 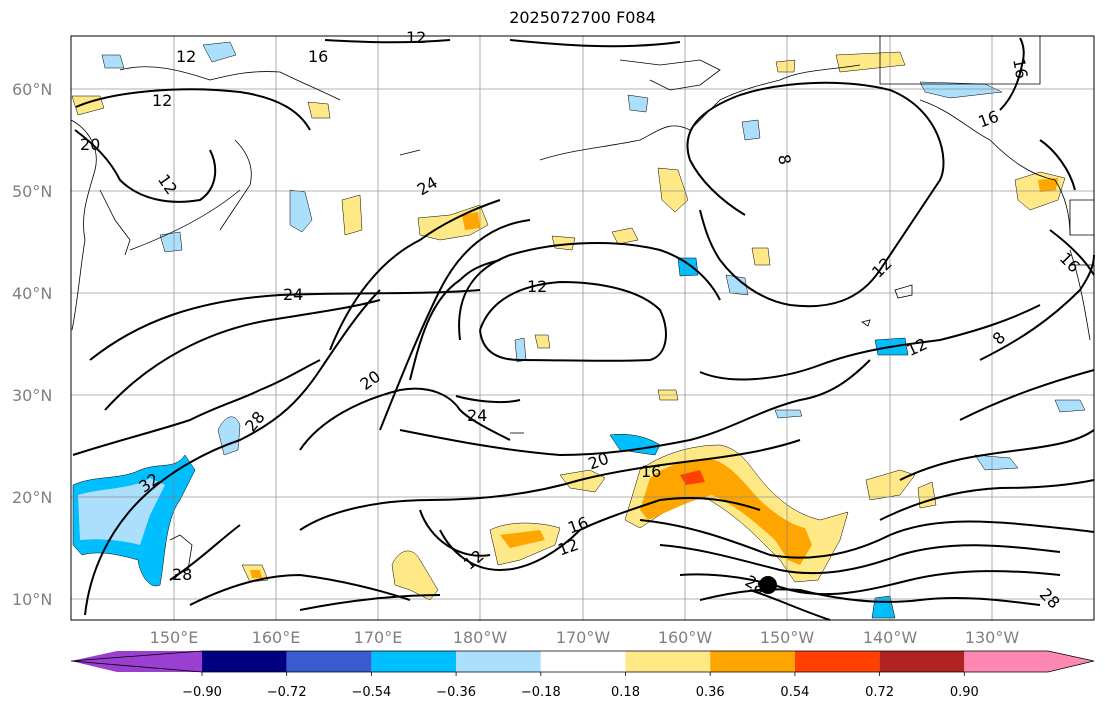 I want to click on latitude-labels: 60°N 50°N 40°N 30°N 20°N 10°N, so click(x=32, y=344).